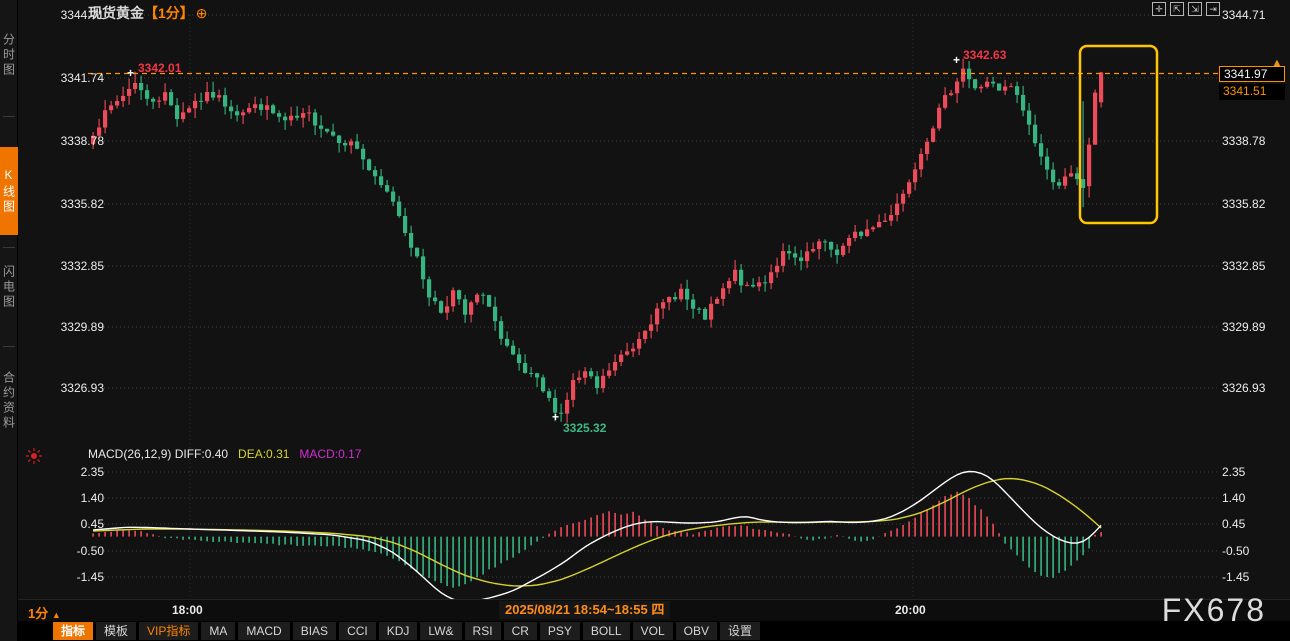 The height and width of the screenshot is (641, 1290). I want to click on selected-candle-time-tooltip: 2025/08/21 18:54~18:55 四, so click(585, 610).